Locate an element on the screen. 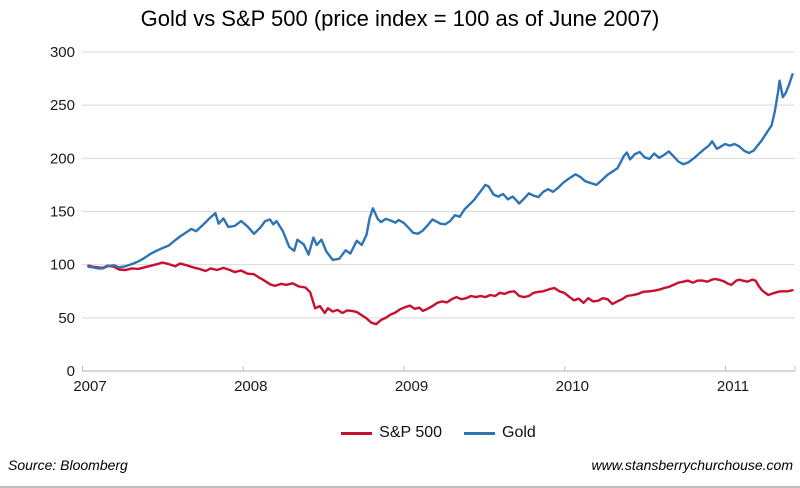  source-text: Source: Bloomberg is located at coordinates (68, 465).